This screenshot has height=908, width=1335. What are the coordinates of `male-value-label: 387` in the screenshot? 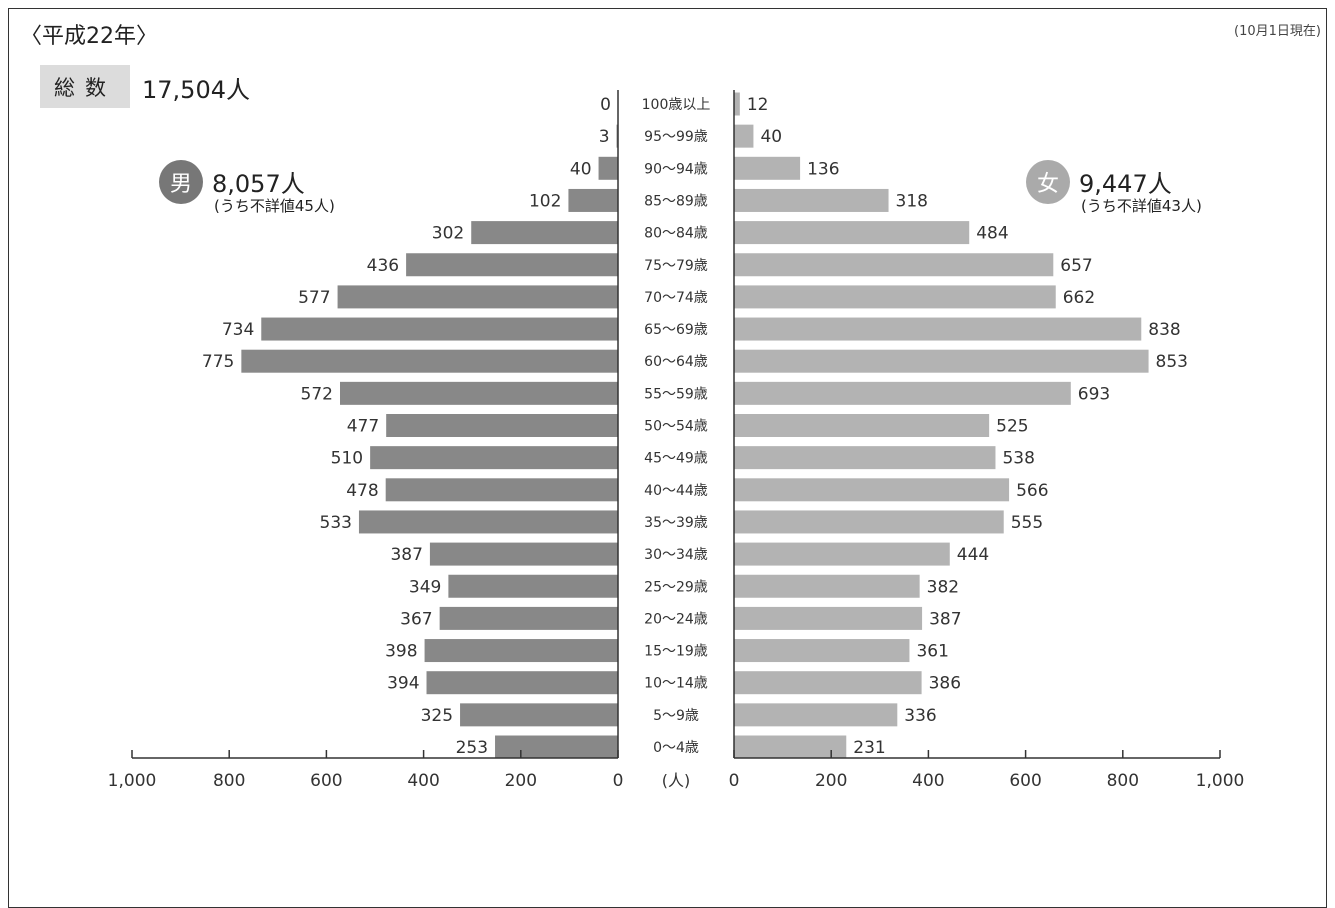 It's located at (406, 555).